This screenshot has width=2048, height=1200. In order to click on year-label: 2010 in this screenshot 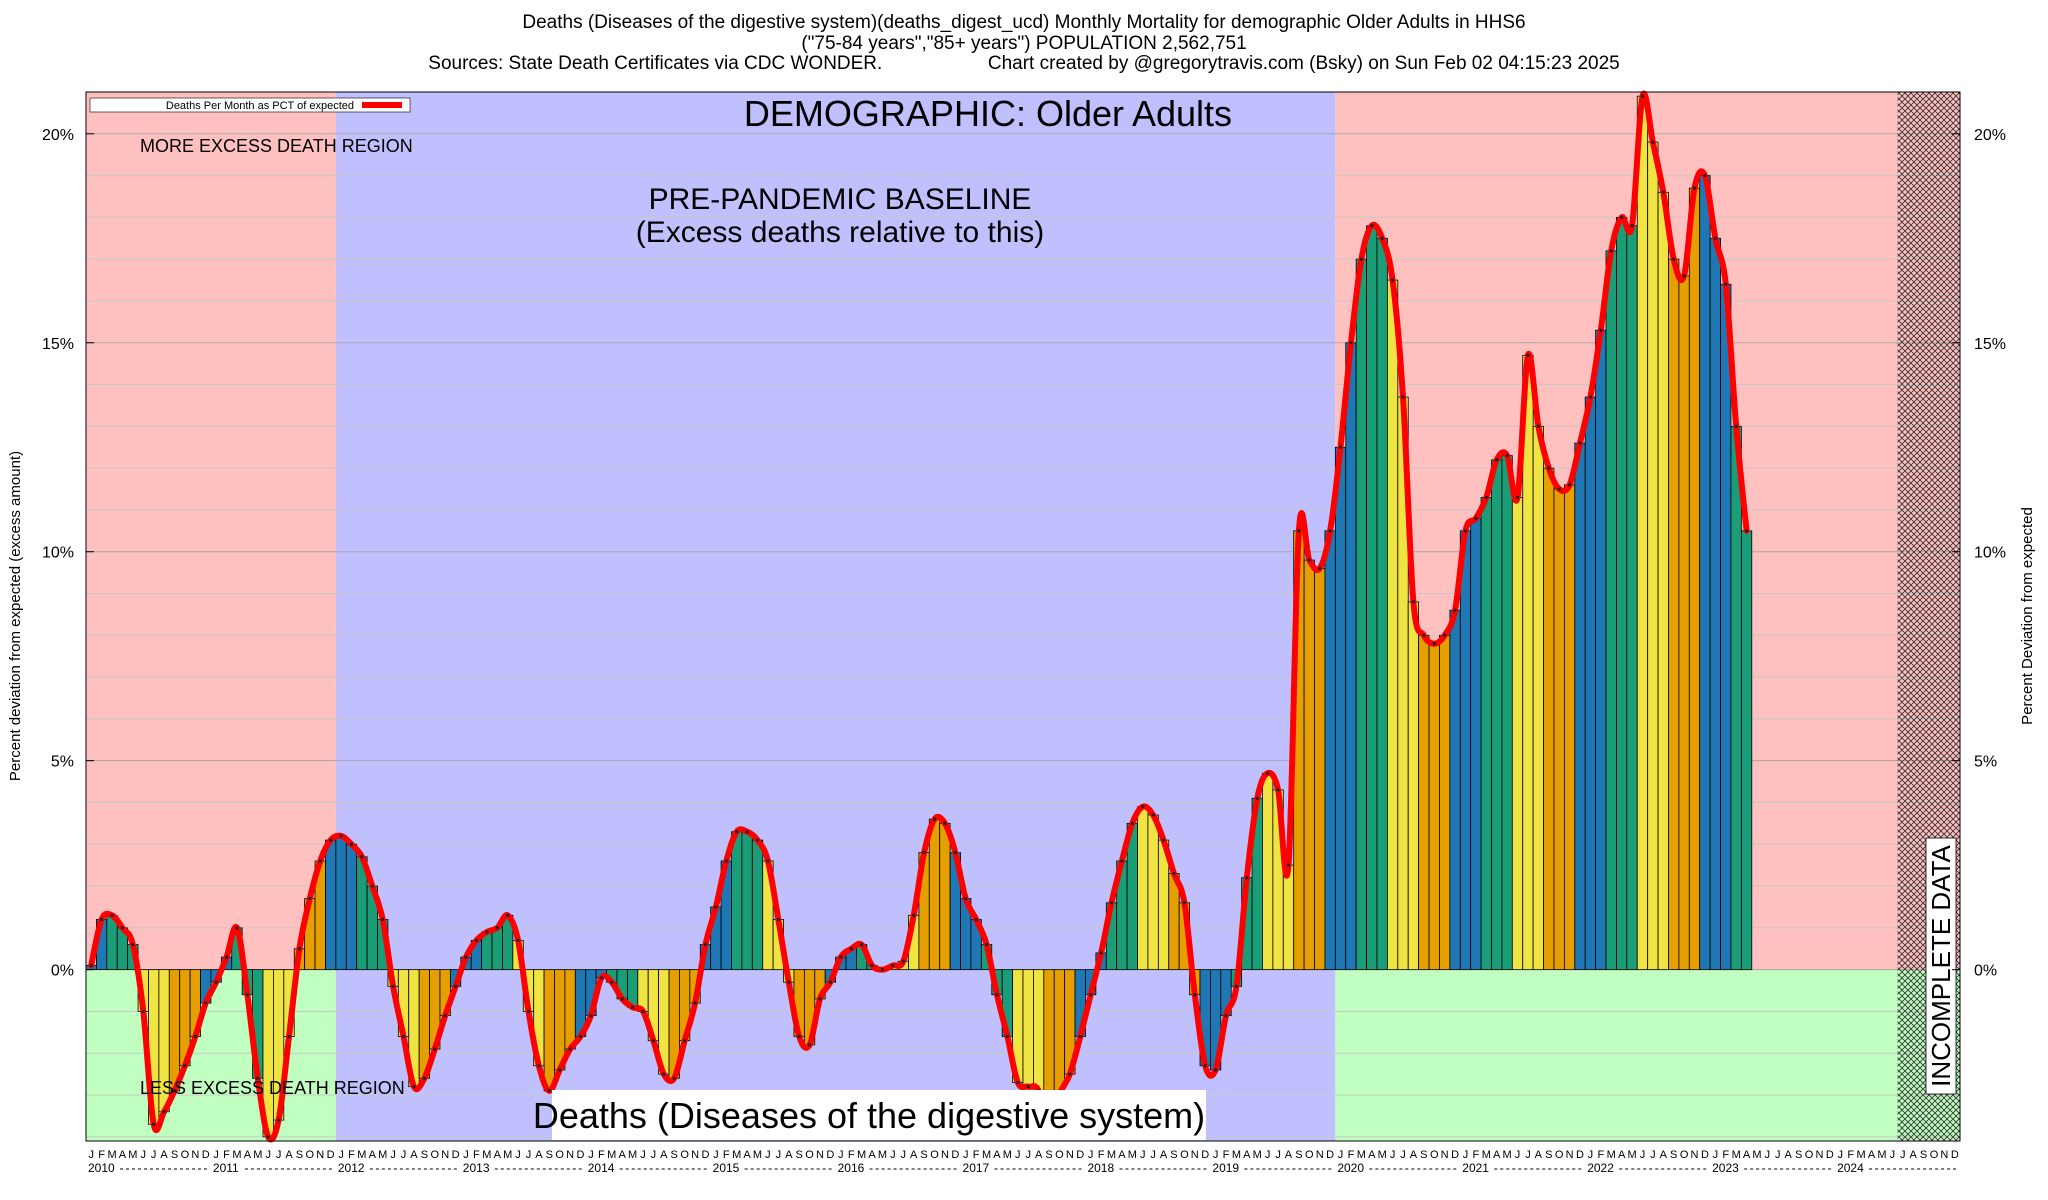, I will do `click(101, 1168)`.